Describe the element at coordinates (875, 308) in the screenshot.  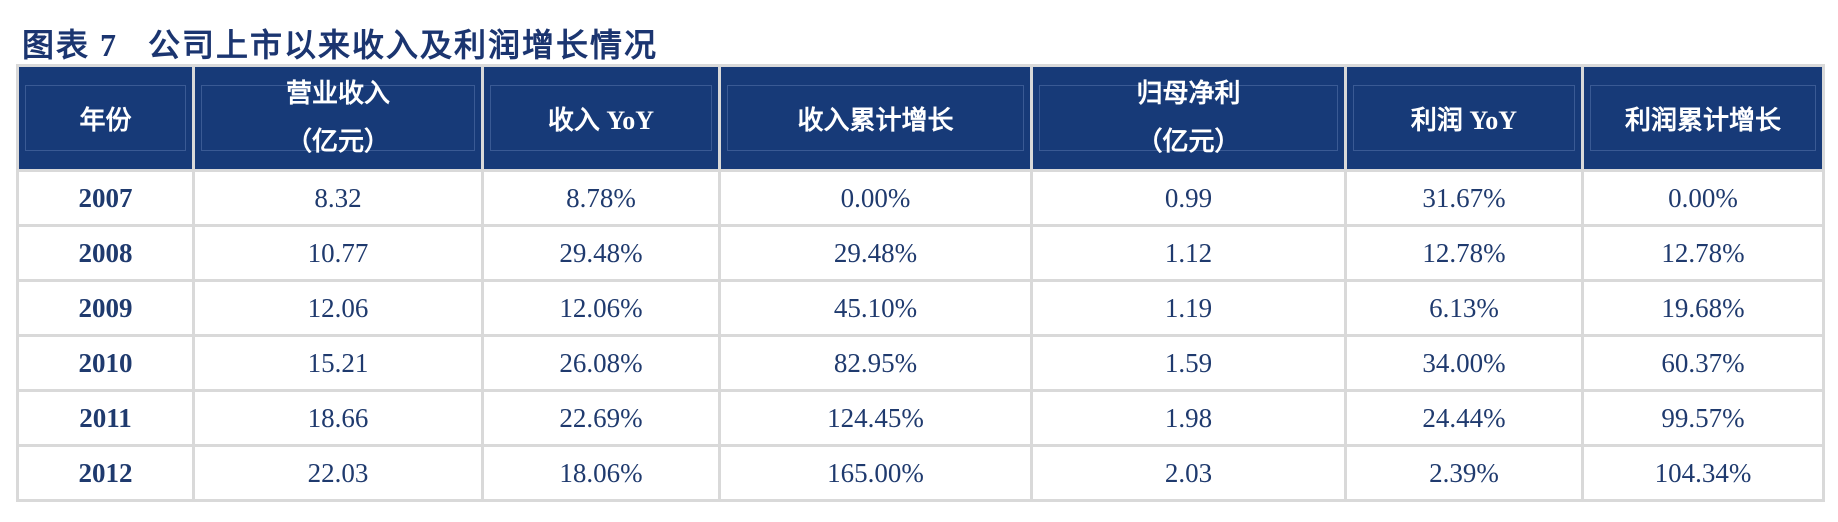
I see `cell-revenue-cumulative-growth: 45.10%` at that location.